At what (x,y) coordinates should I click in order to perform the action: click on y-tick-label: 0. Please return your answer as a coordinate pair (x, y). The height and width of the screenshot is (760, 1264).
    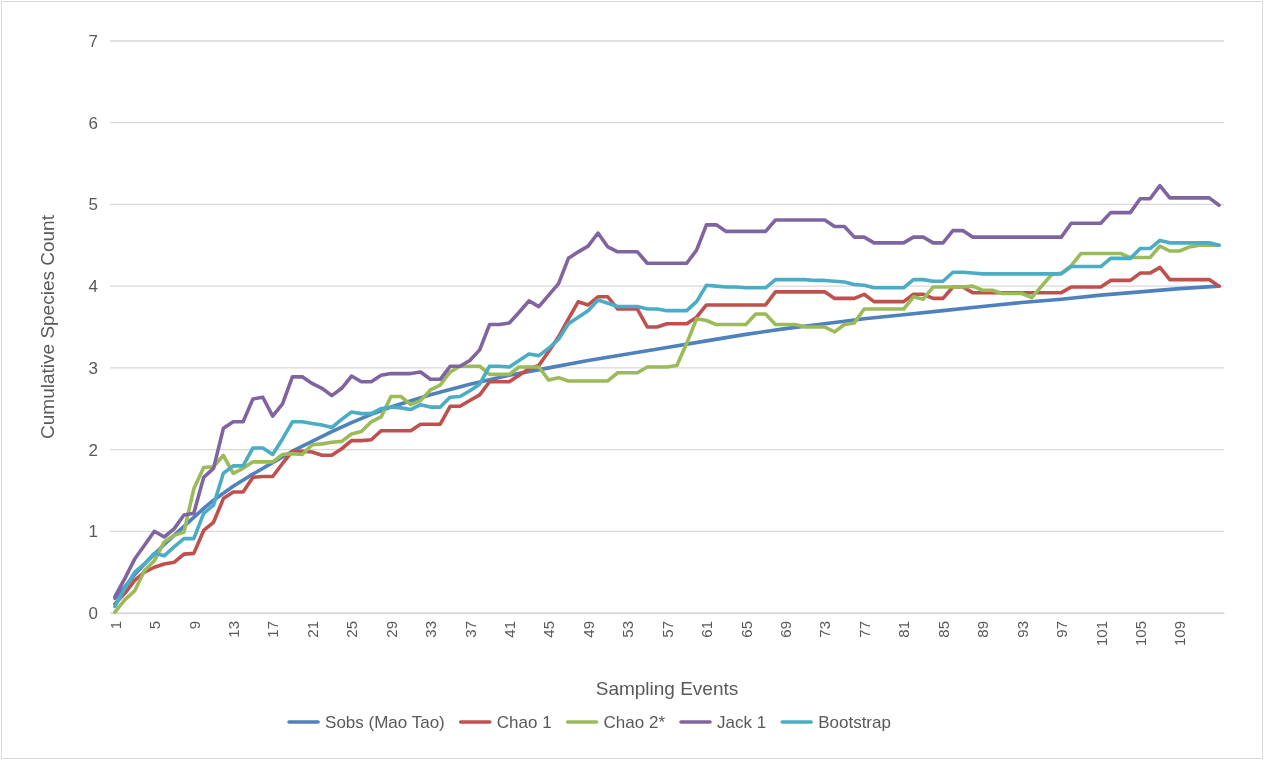
    Looking at the image, I should click on (93, 613).